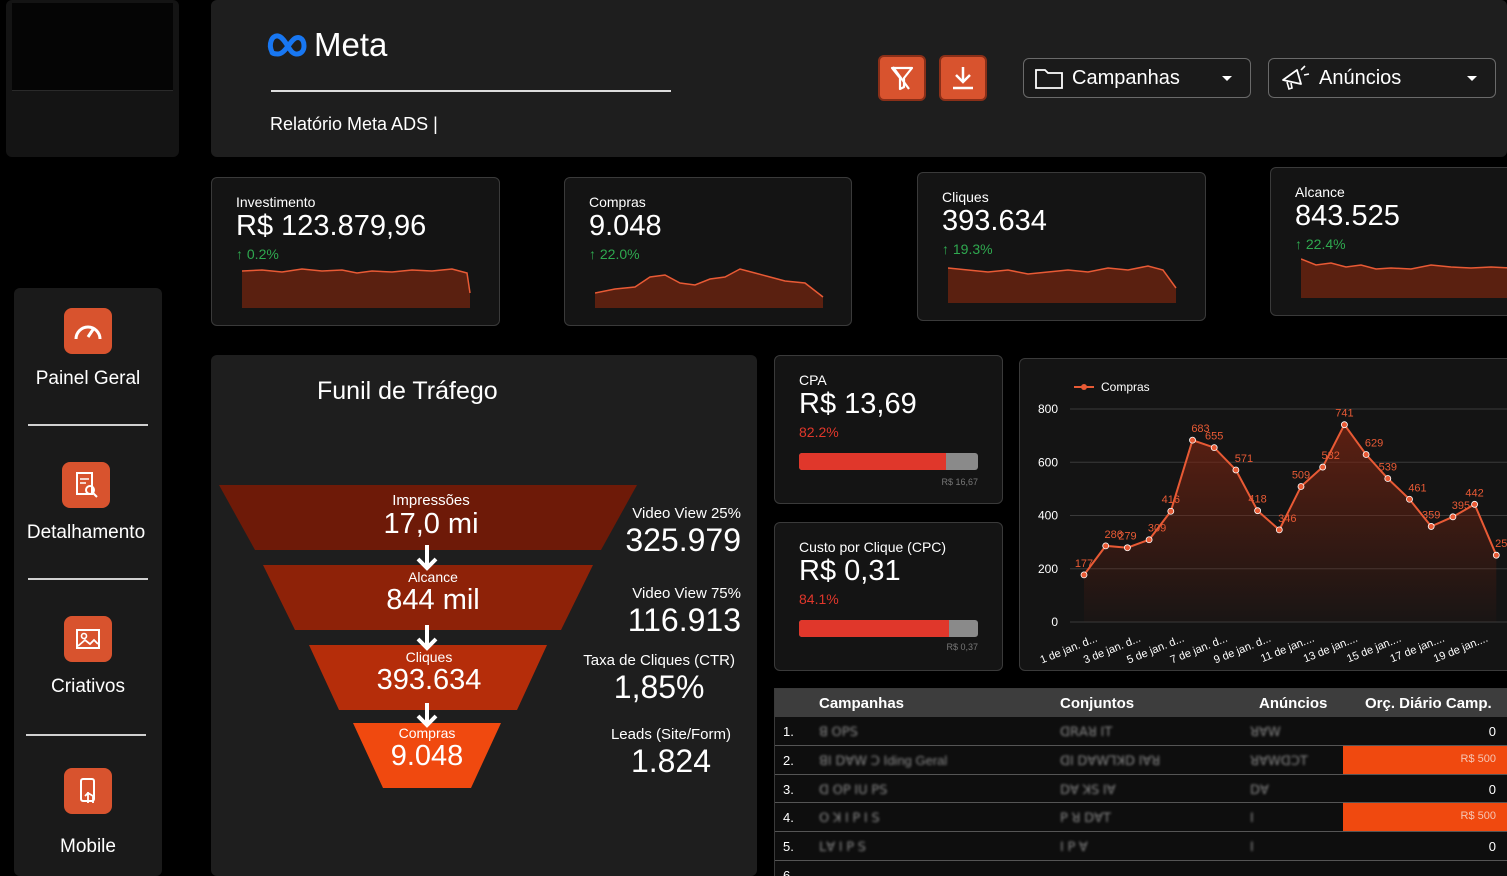  Describe the element at coordinates (1425, 868) in the screenshot. I see `daily-budget` at that location.